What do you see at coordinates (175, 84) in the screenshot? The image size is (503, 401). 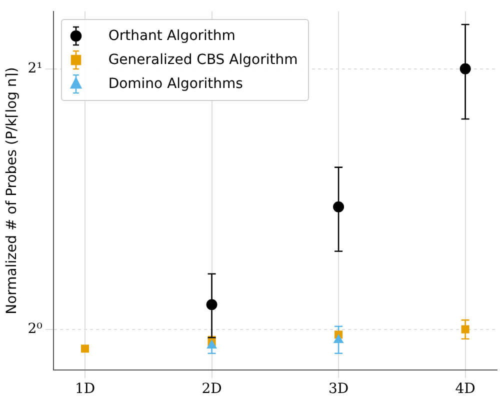 I see `legend-label: Domino Algorithms` at bounding box center [175, 84].